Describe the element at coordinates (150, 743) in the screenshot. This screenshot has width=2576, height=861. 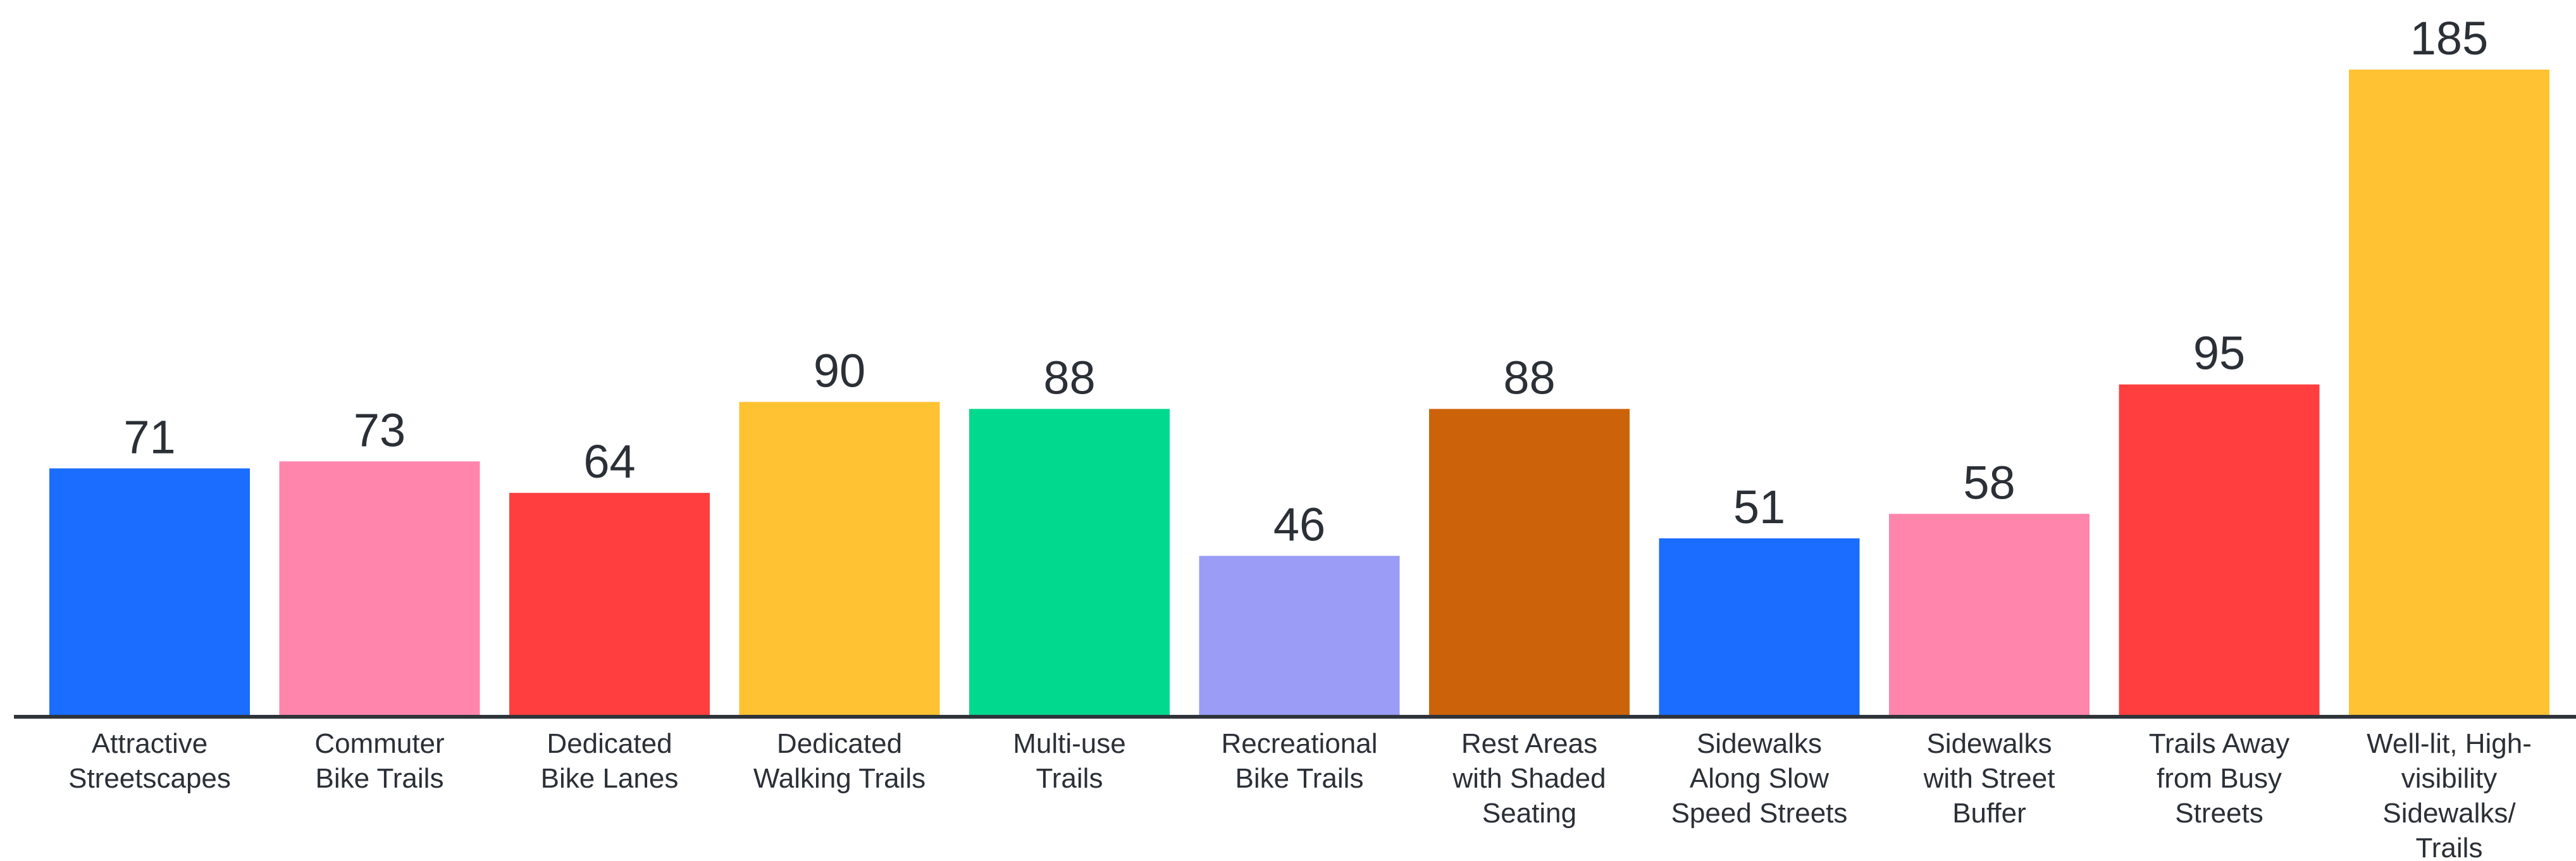
I see `category-label-0-line-0: Attractive` at that location.